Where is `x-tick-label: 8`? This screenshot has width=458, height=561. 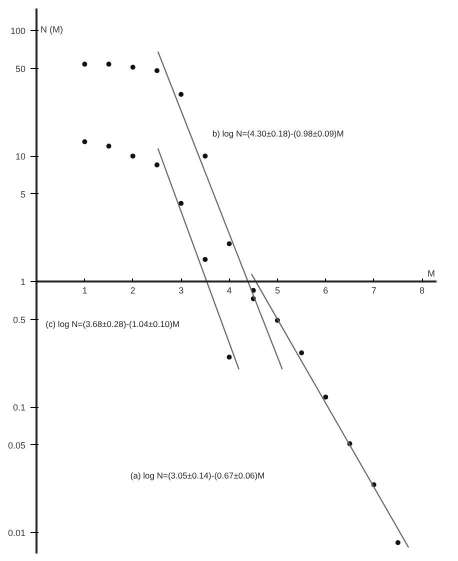 x-tick-label: 8 is located at coordinates (422, 291).